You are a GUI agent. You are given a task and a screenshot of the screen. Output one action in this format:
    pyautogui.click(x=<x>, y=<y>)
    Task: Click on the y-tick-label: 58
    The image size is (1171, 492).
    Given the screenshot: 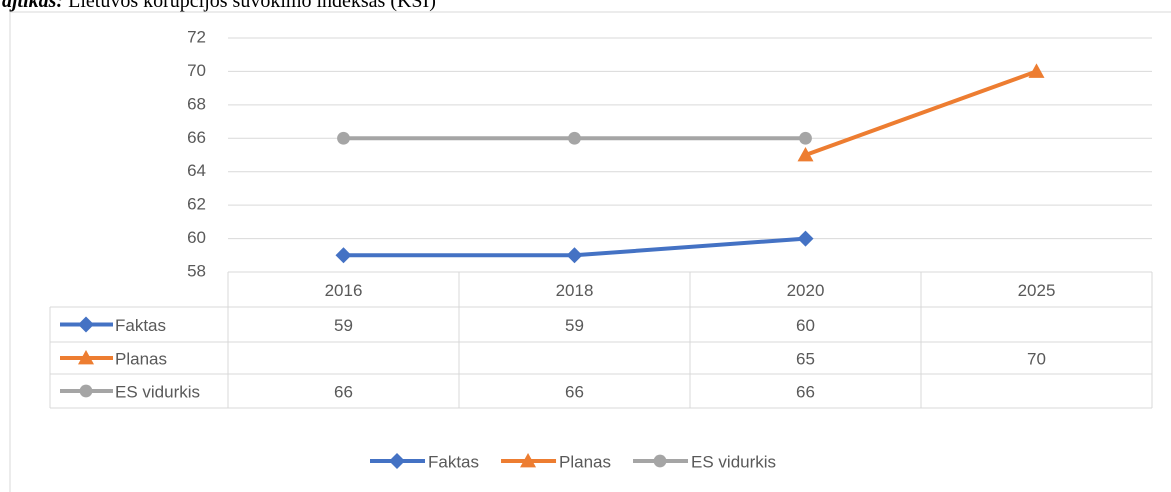 What is the action you would take?
    pyautogui.click(x=196, y=270)
    